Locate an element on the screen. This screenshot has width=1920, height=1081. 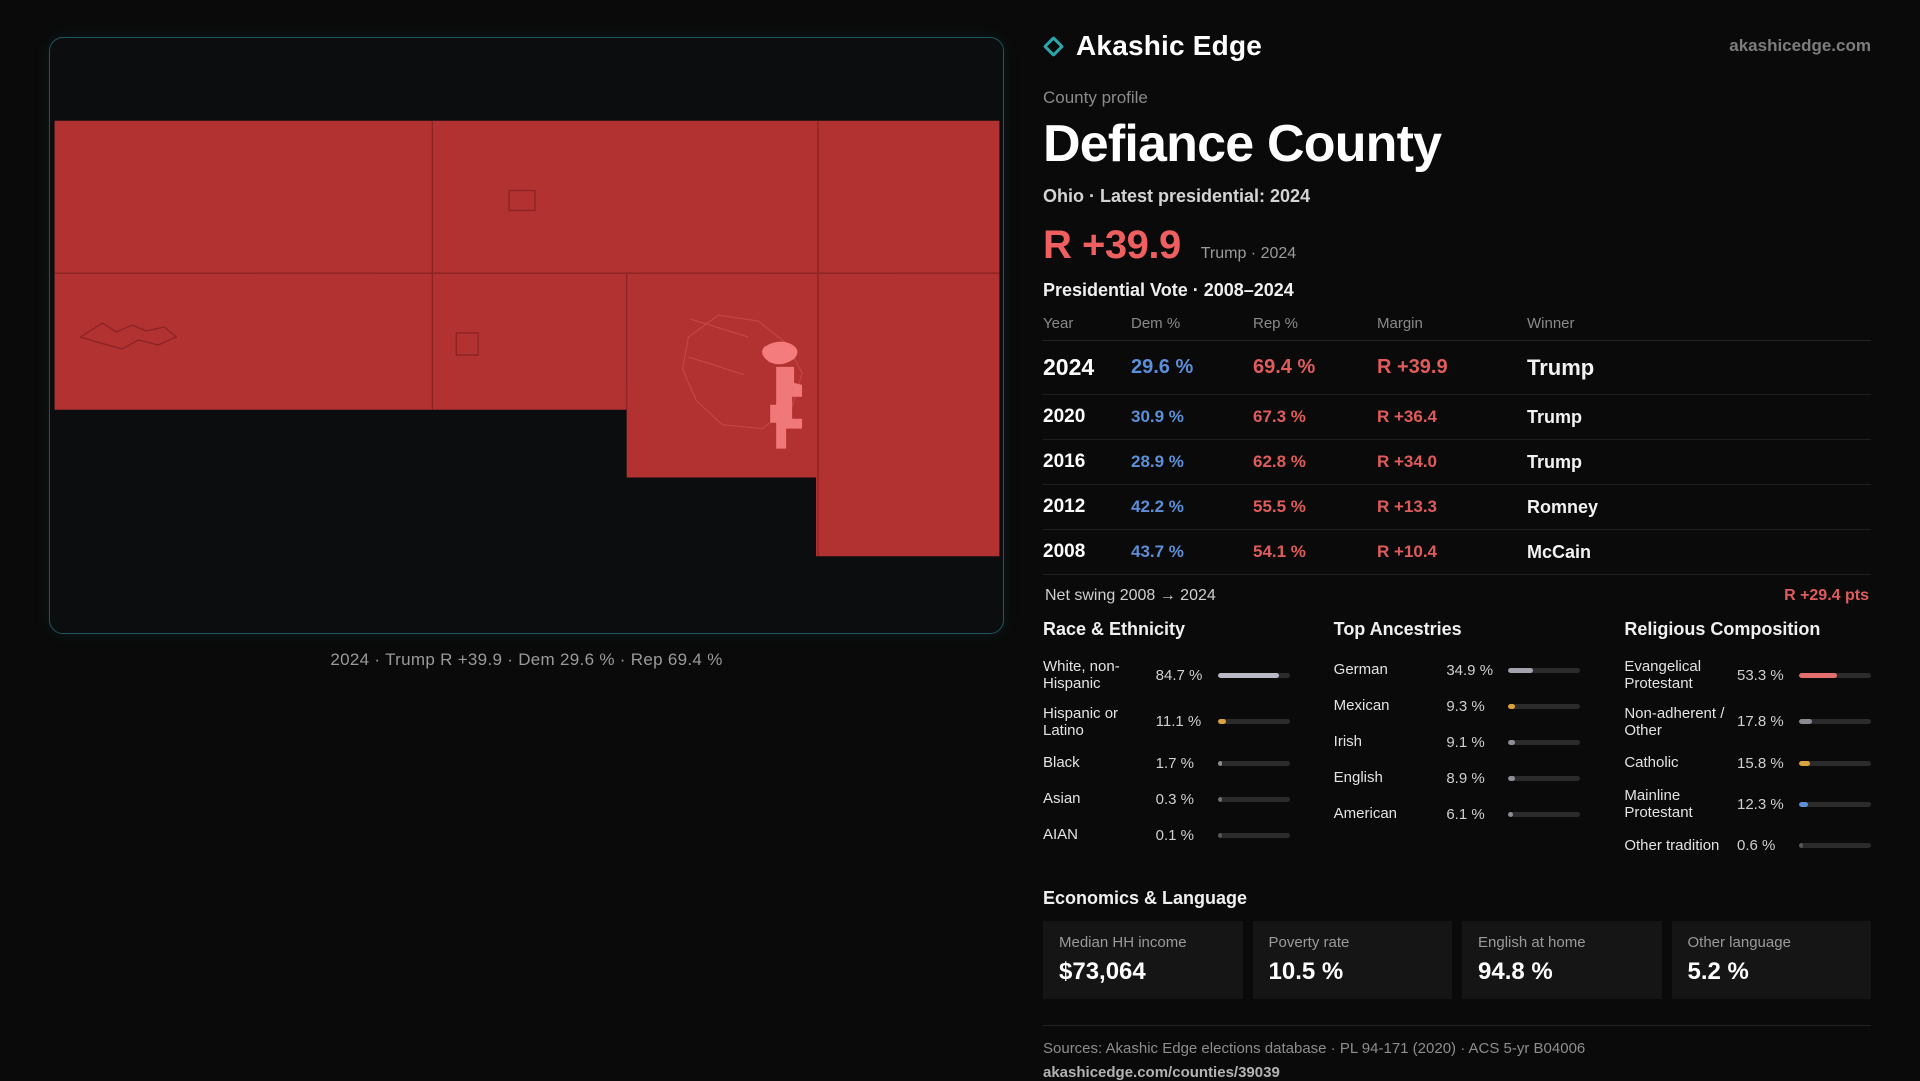
net-swing-row: Net swing 2008 → 2024 R +29.4 pts is located at coordinates (1457, 595).